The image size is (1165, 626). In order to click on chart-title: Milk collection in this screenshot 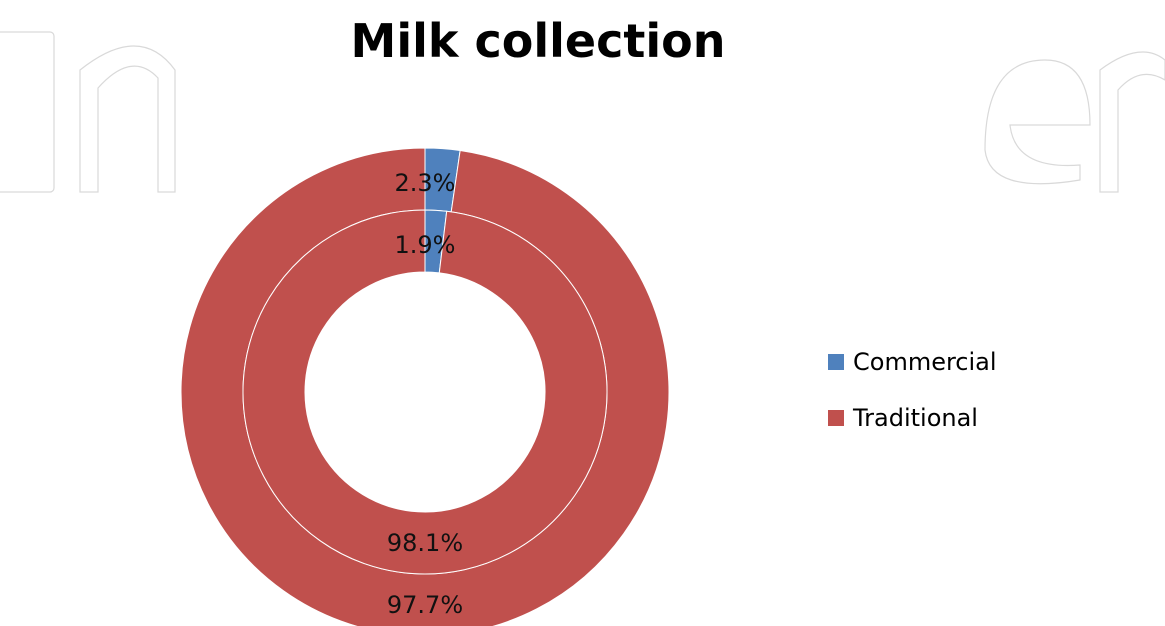, I will do `click(538, 41)`.